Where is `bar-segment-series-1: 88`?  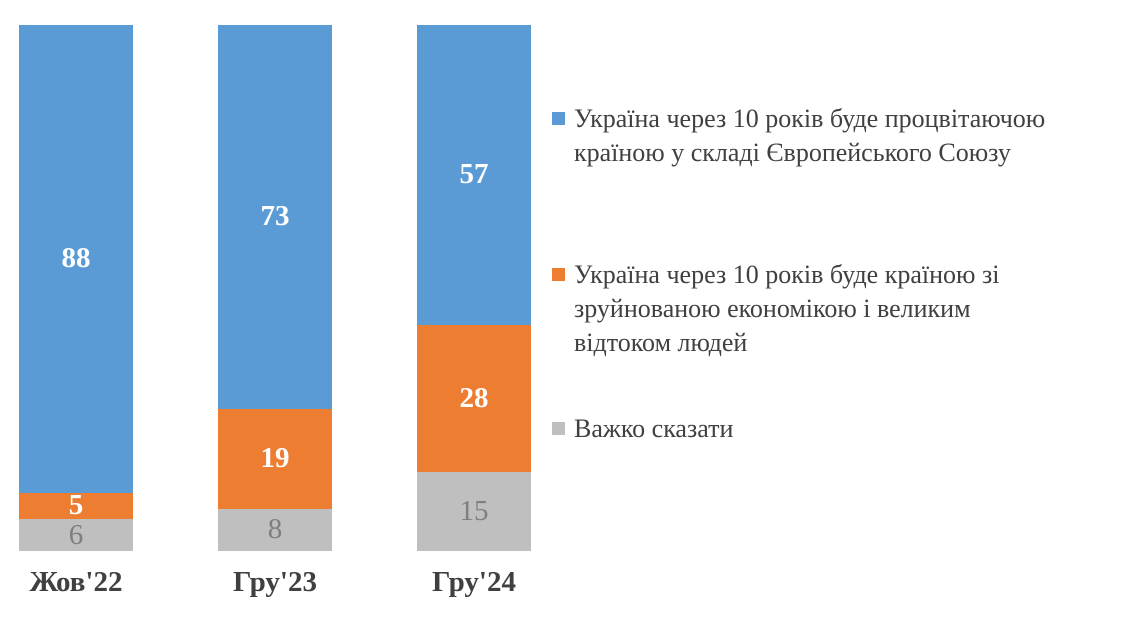 bar-segment-series-1: 88 is located at coordinates (76, 259).